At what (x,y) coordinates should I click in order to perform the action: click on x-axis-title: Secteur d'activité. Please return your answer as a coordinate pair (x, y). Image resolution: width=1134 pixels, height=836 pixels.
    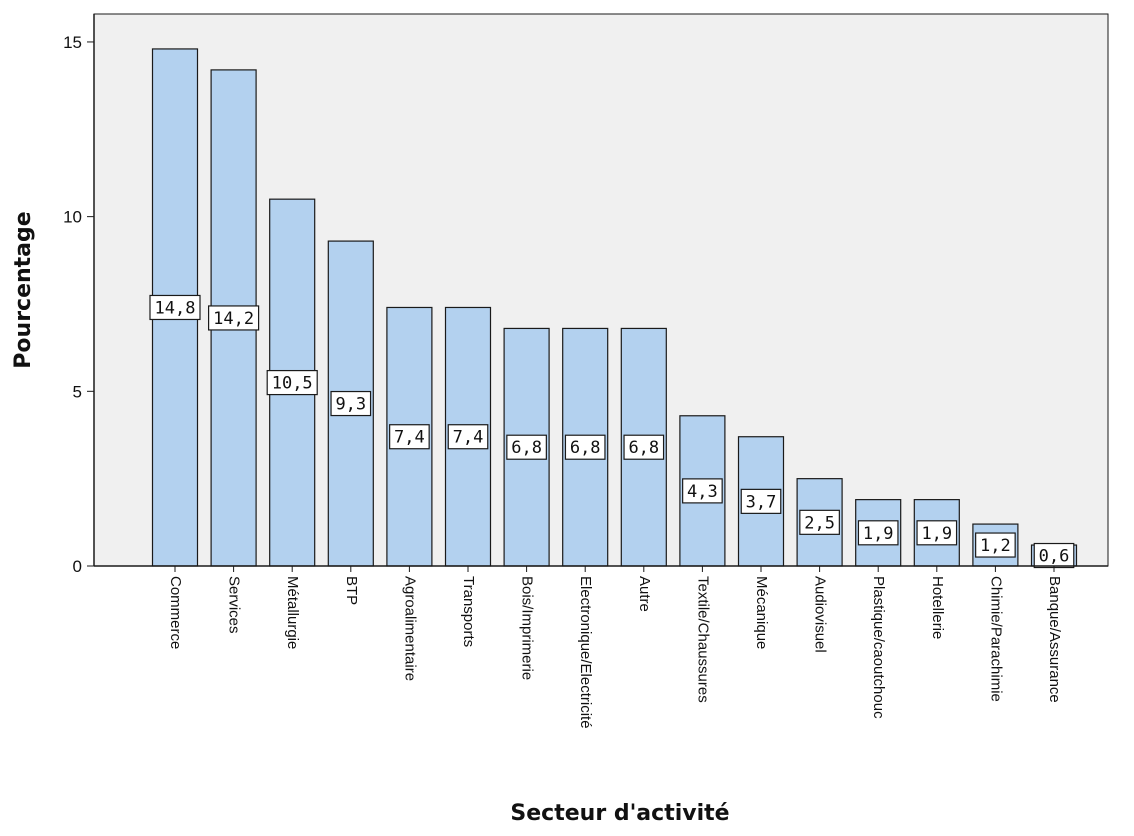
    Looking at the image, I should click on (619, 813).